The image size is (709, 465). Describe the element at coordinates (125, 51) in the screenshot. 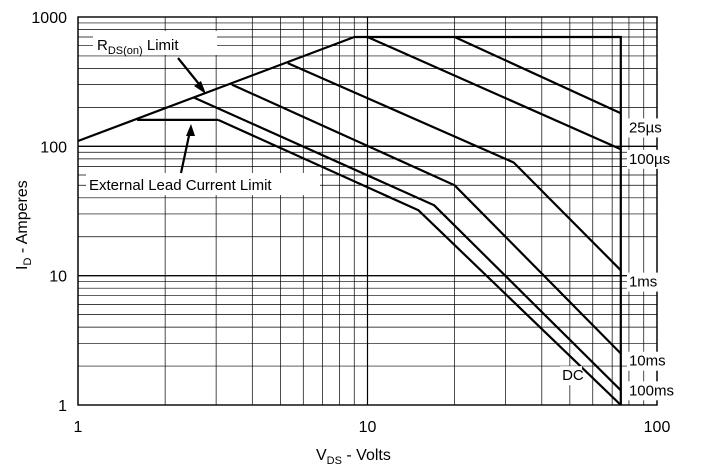

I see `rdson-sub: DS(on)` at that location.